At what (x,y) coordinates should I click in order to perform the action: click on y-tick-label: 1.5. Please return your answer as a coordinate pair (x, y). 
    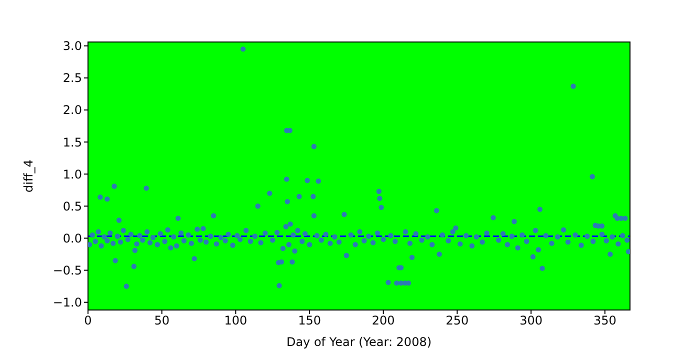
    Looking at the image, I should click on (72, 142).